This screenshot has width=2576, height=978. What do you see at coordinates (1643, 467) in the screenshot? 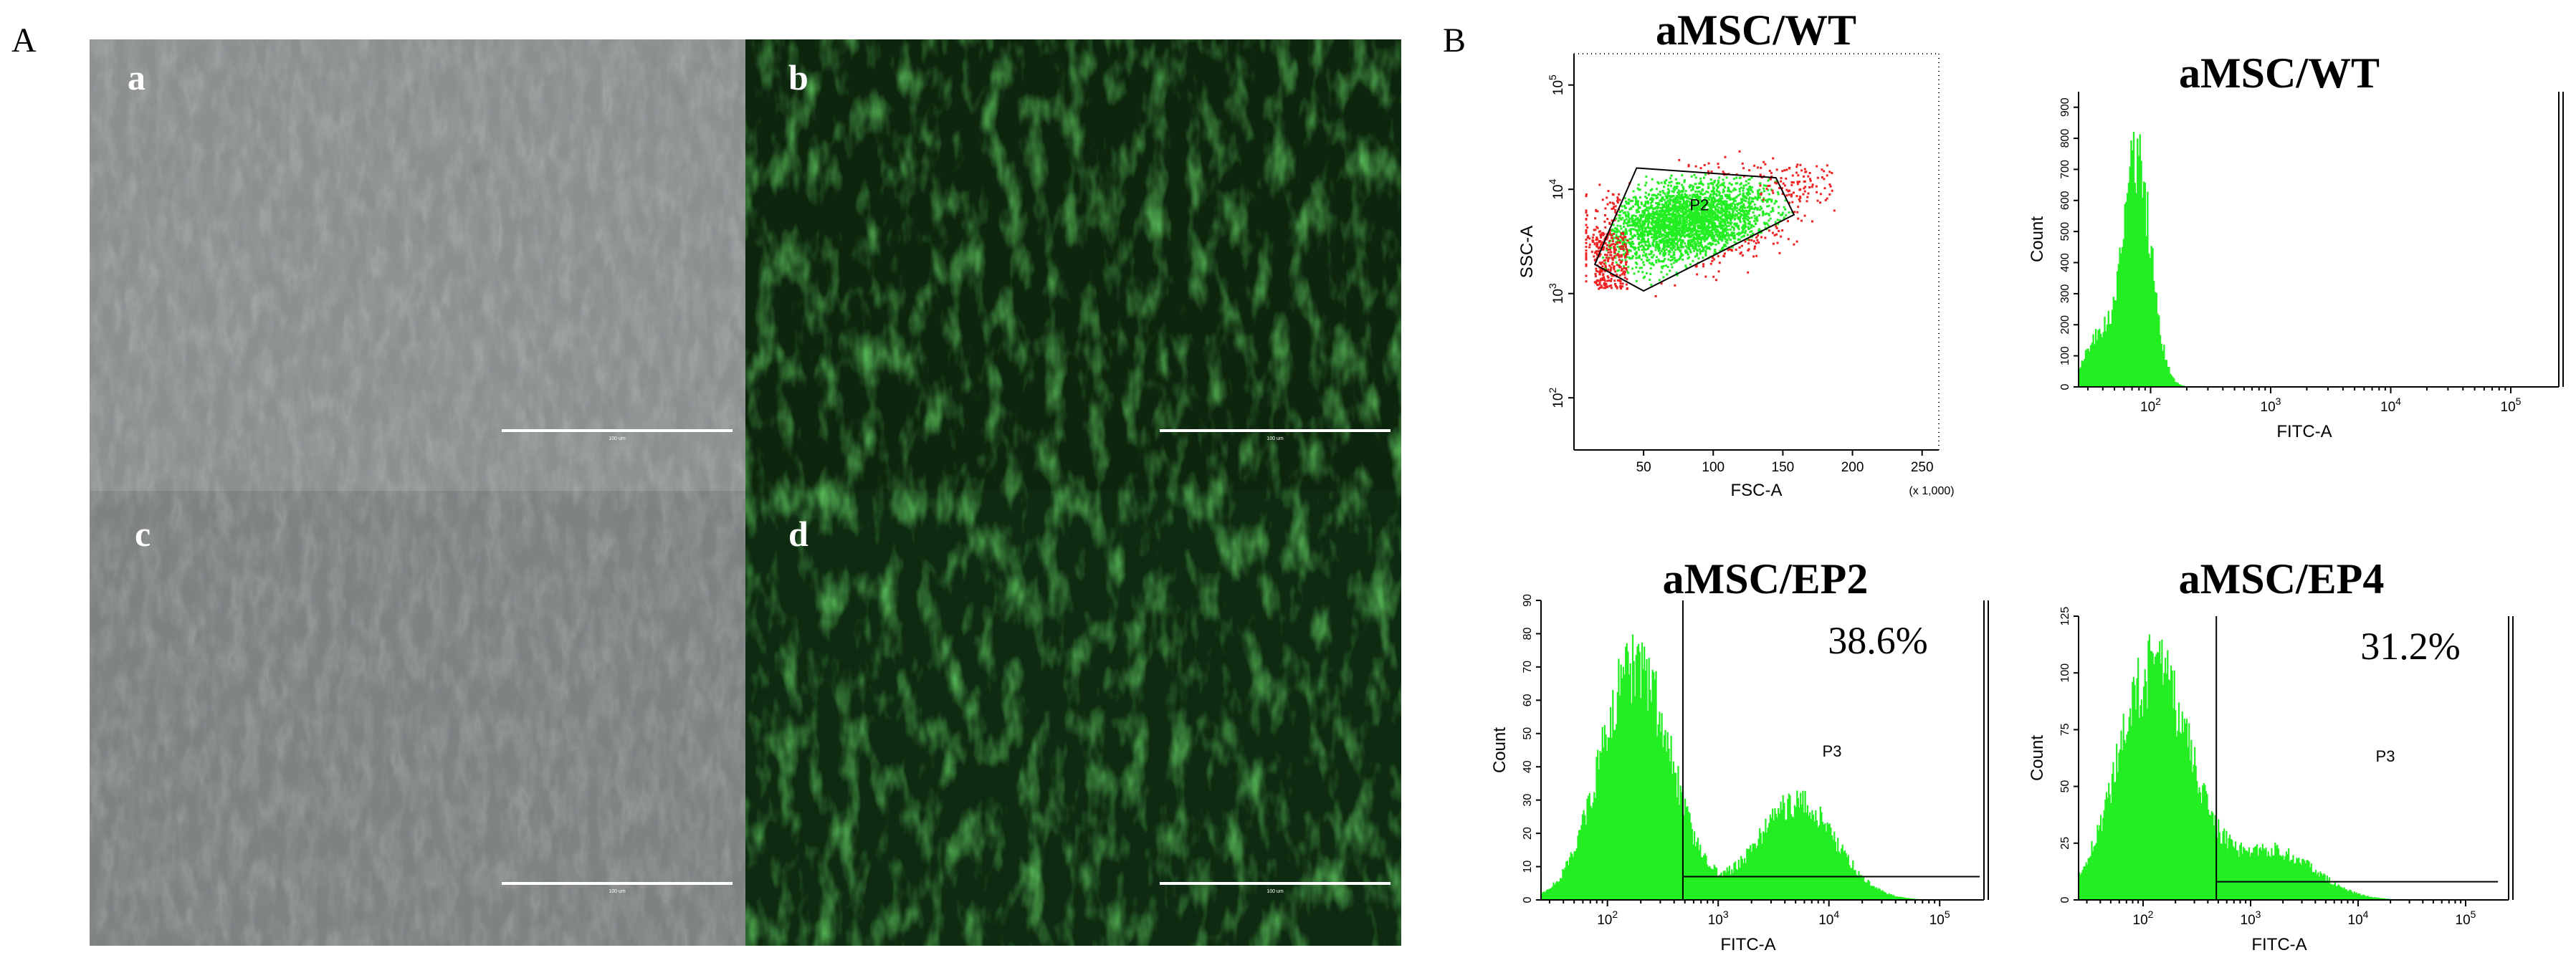
I see `x-tick-label: 50` at bounding box center [1643, 467].